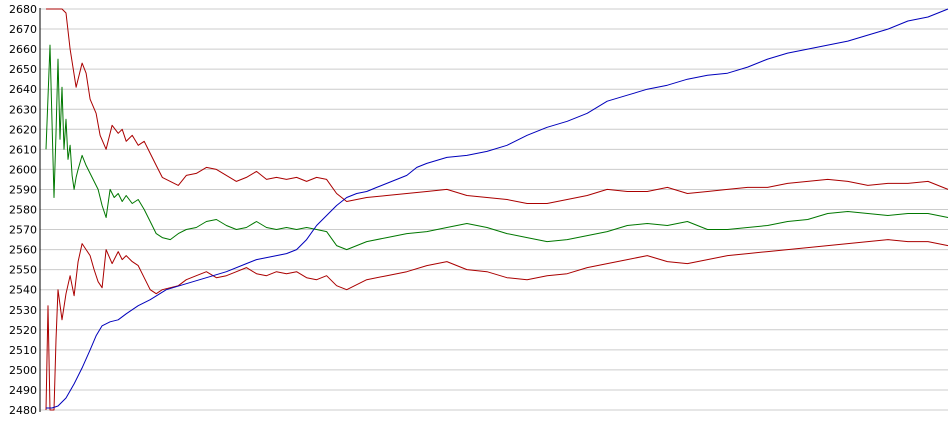 The height and width of the screenshot is (435, 950). Describe the element at coordinates (23, 189) in the screenshot. I see `y-tick-label: 2590` at that location.